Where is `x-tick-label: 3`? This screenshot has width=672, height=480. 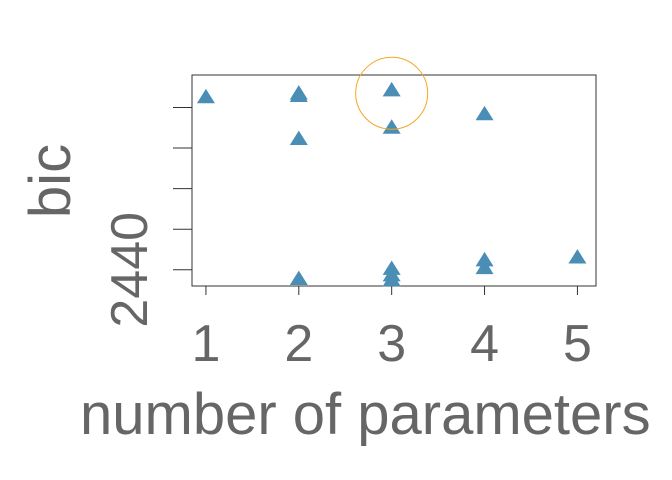
x-tick-label: 3 is located at coordinates (391, 344).